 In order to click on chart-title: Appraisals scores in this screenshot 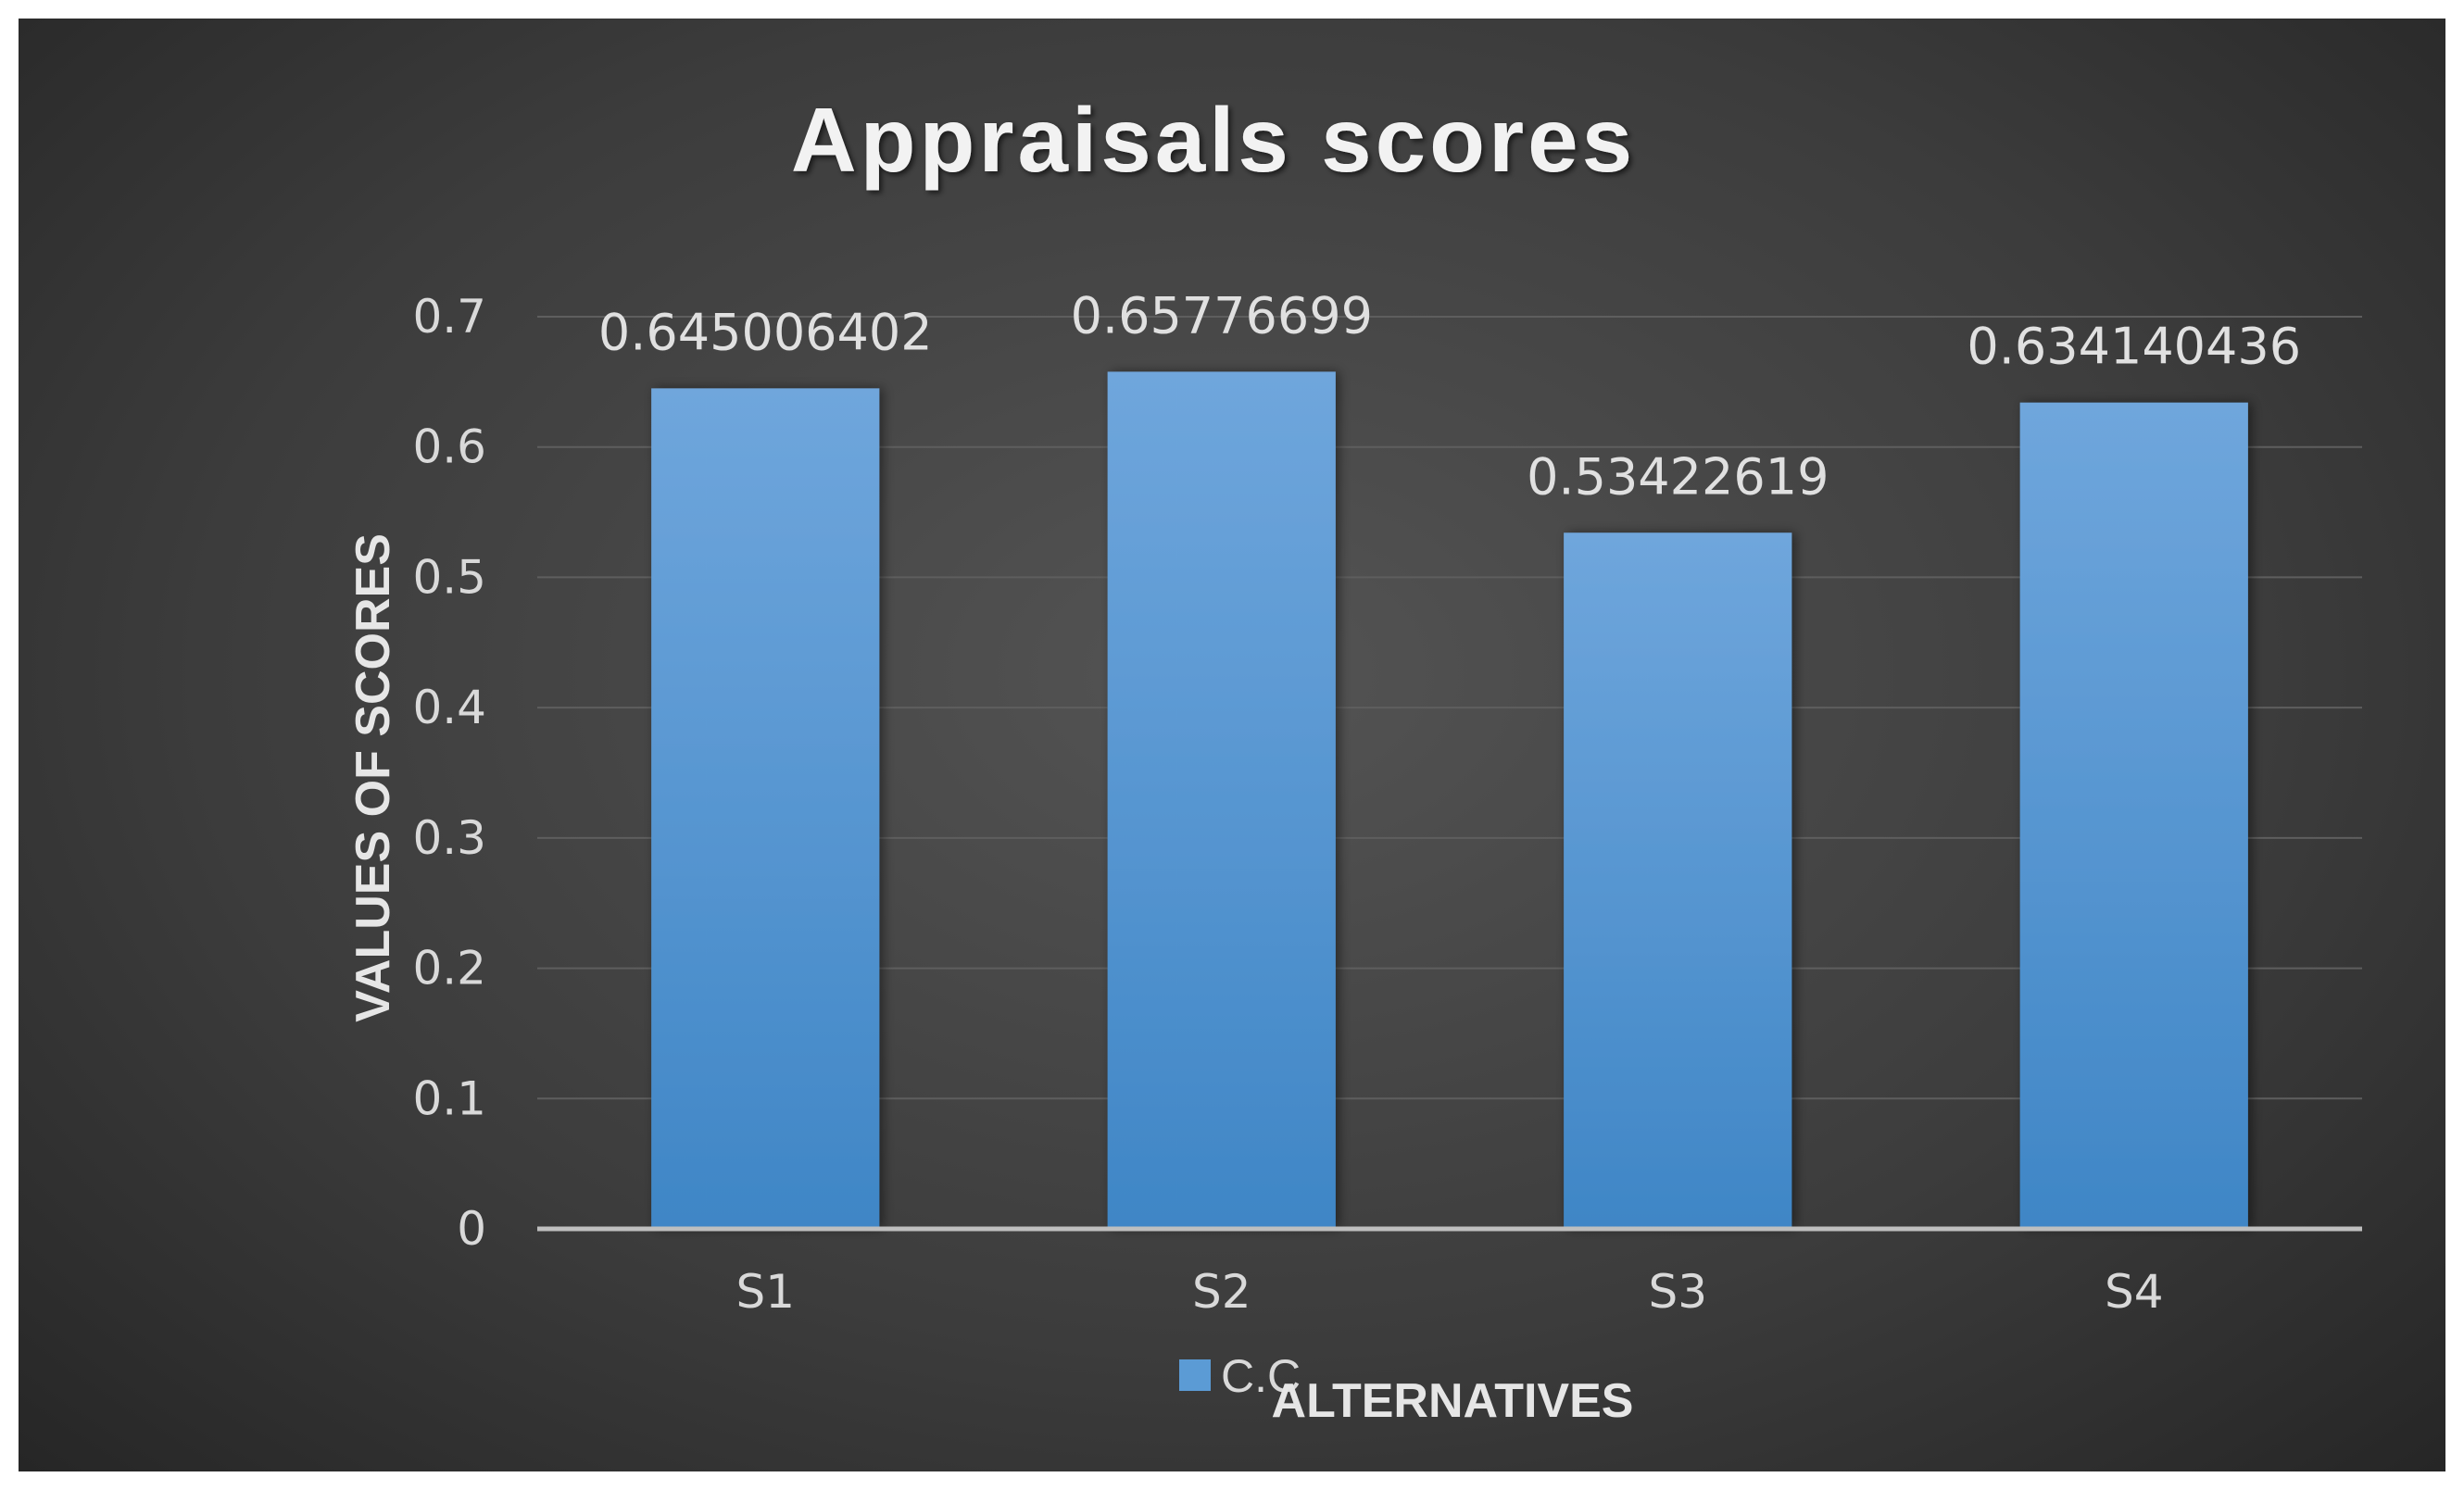, I will do `click(1214, 140)`.